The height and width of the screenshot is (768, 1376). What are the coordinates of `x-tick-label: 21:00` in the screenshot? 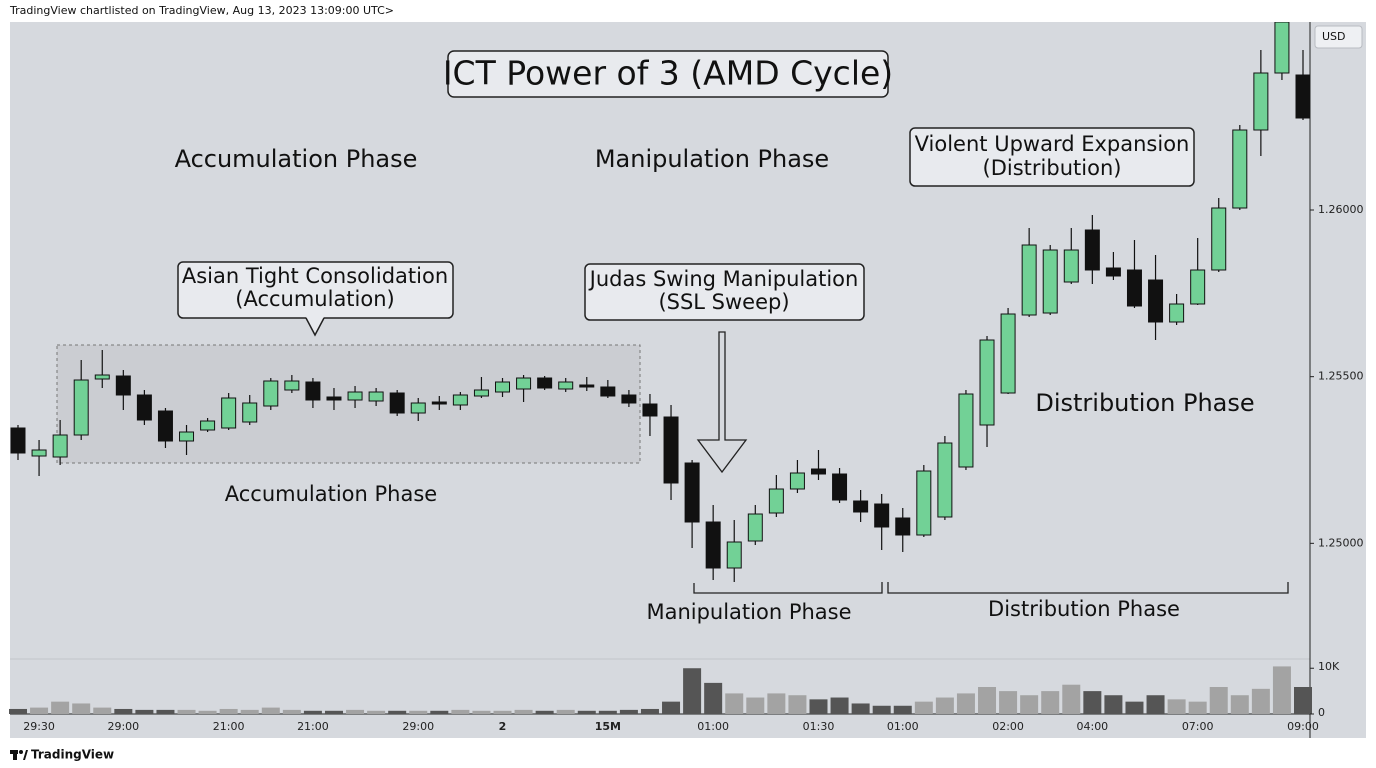 It's located at (229, 726).